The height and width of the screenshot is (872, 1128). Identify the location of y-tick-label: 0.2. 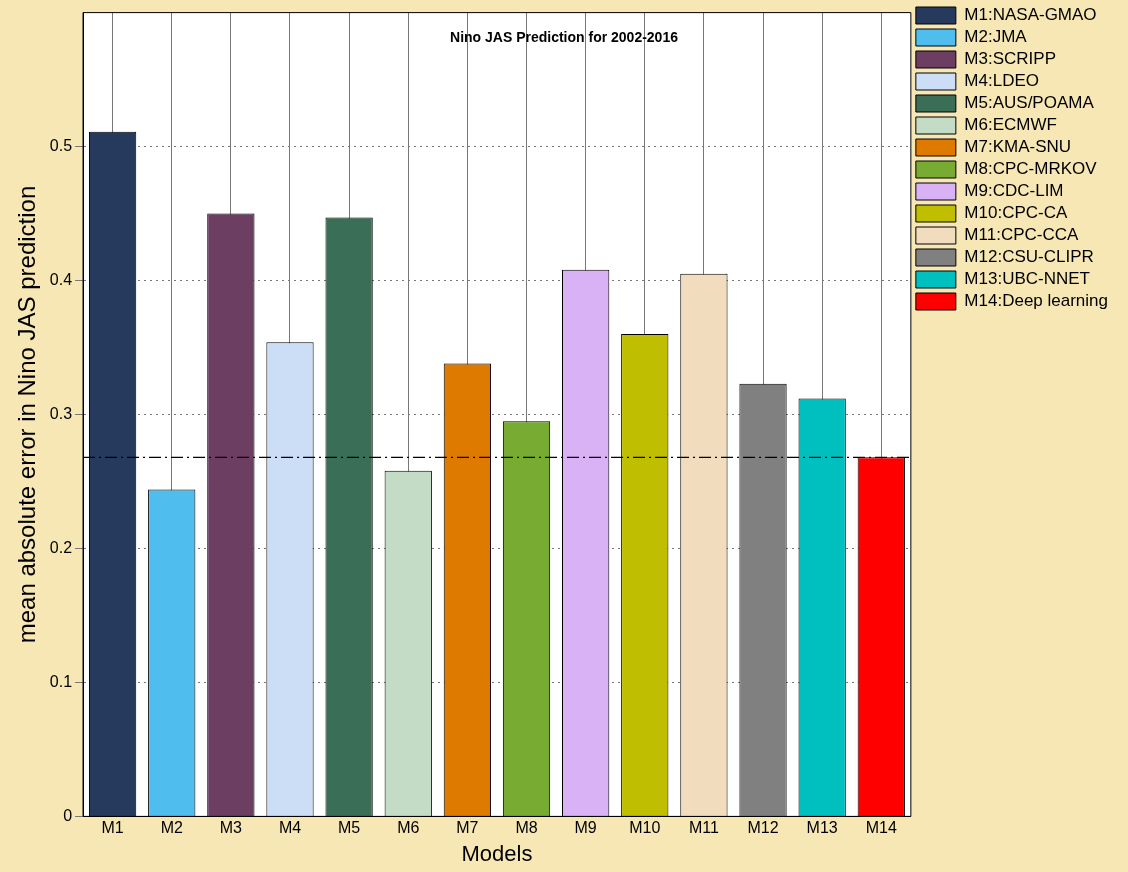
(61, 547).